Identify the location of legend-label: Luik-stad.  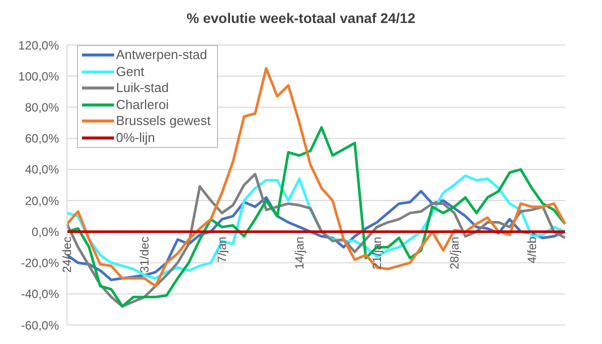
(142, 88).